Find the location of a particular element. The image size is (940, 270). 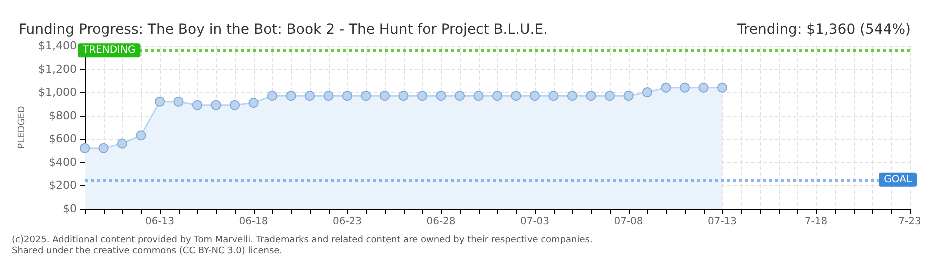

x-tick-label: 06-23 is located at coordinates (347, 222).